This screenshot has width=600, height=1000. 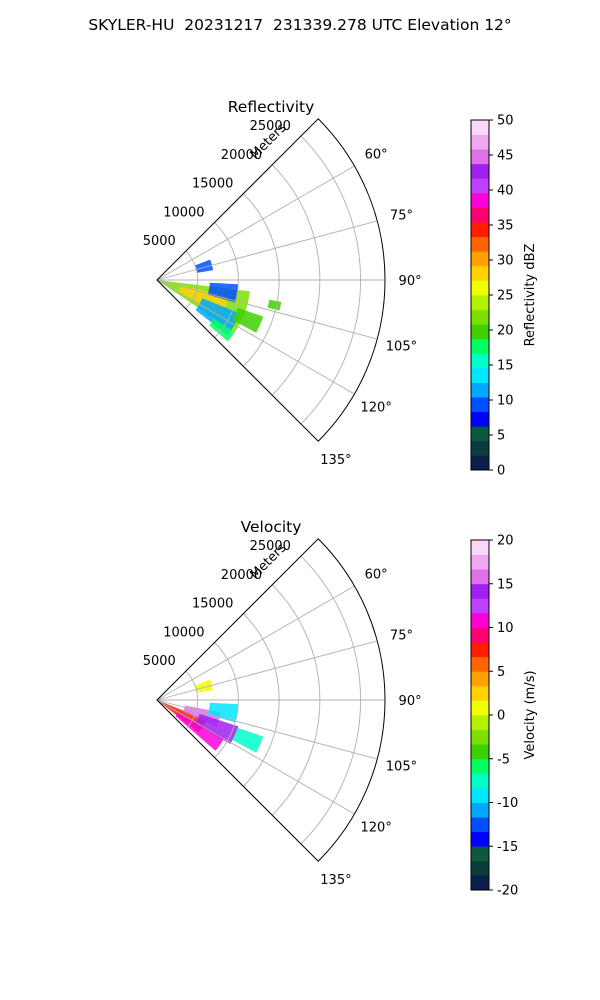 I want to click on colorbar-tick-label: 50, so click(x=505, y=121).